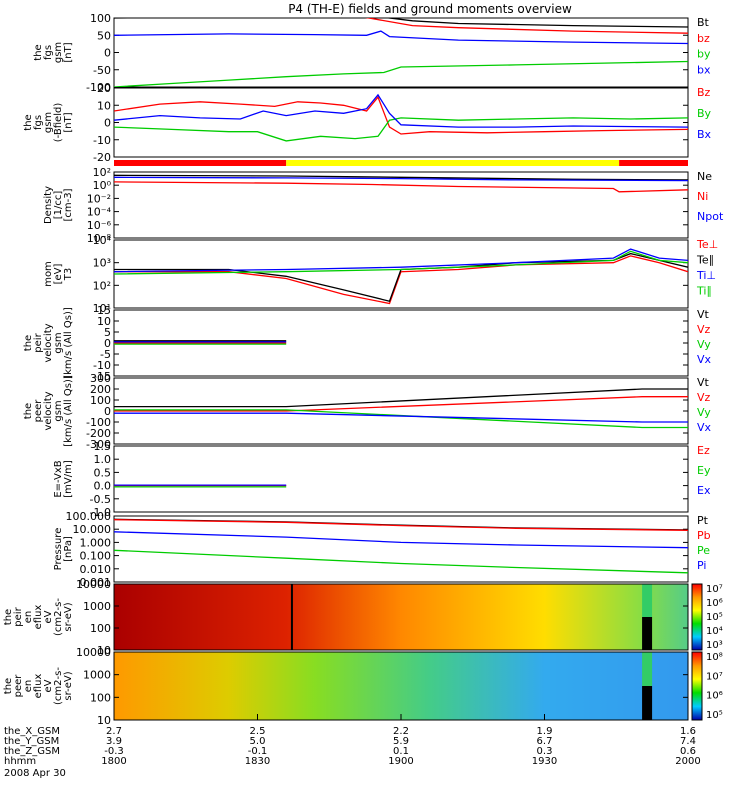  I want to click on ytick-label: -100, so click(98, 87).